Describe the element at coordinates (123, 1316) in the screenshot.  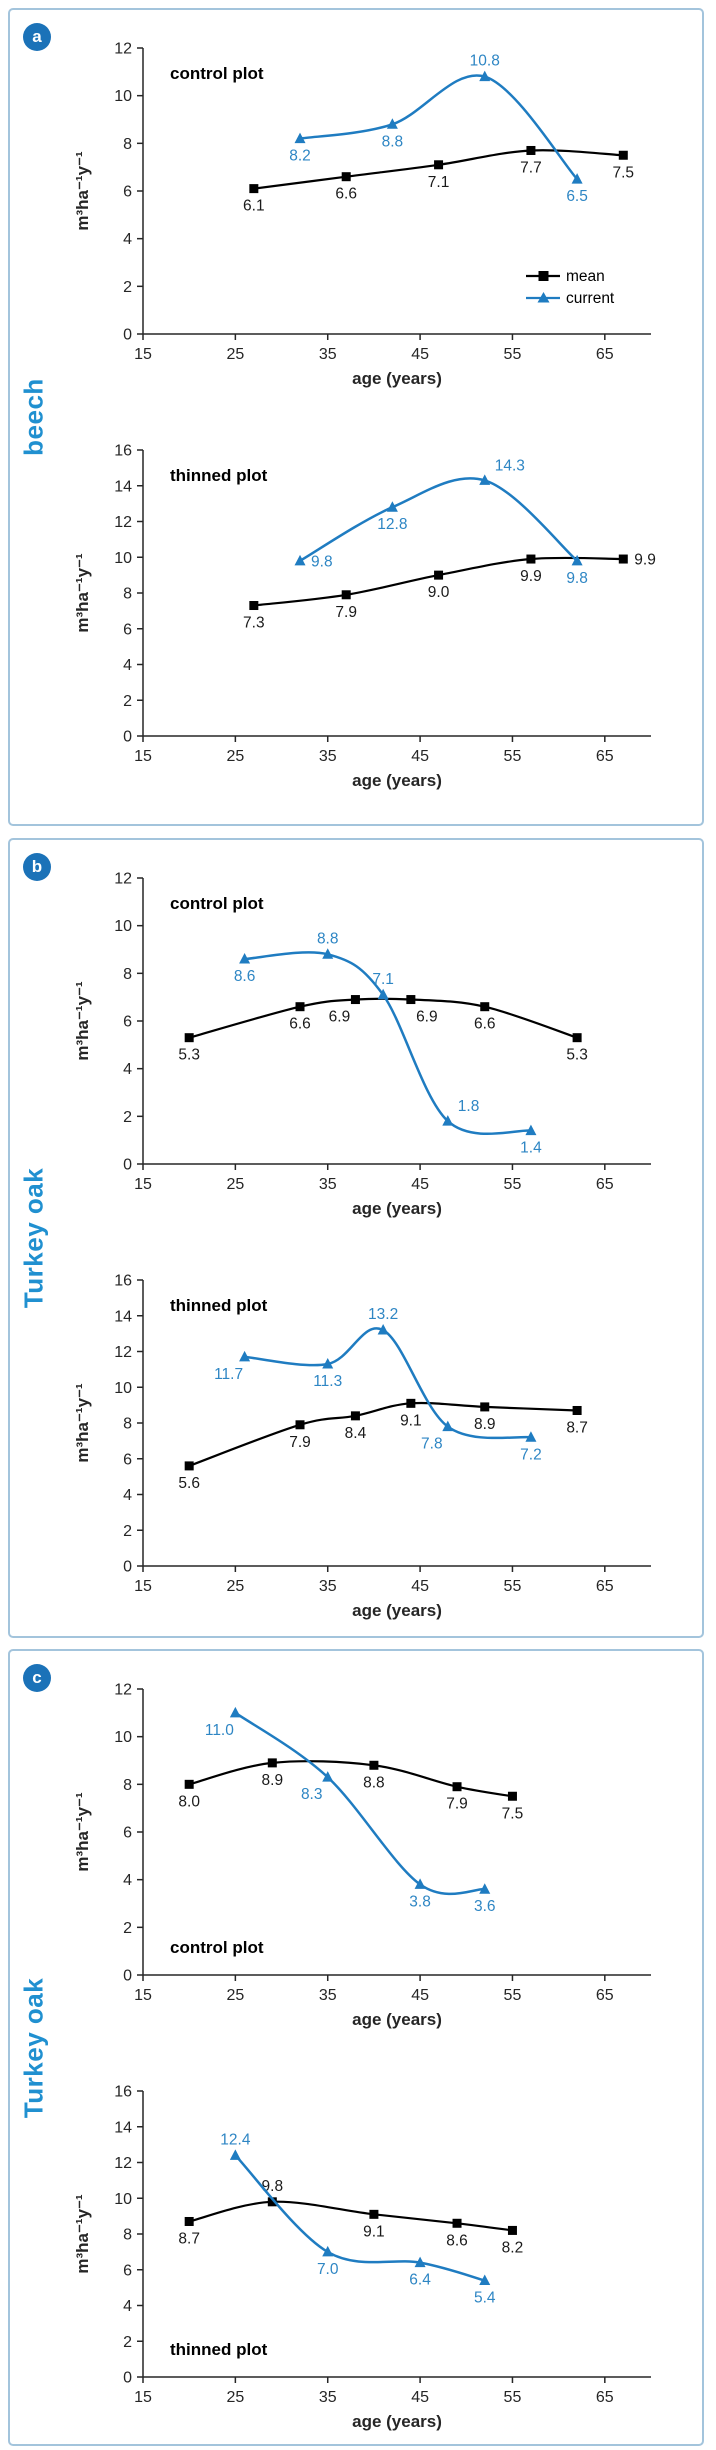
I see `y-tick-label: 14` at that location.